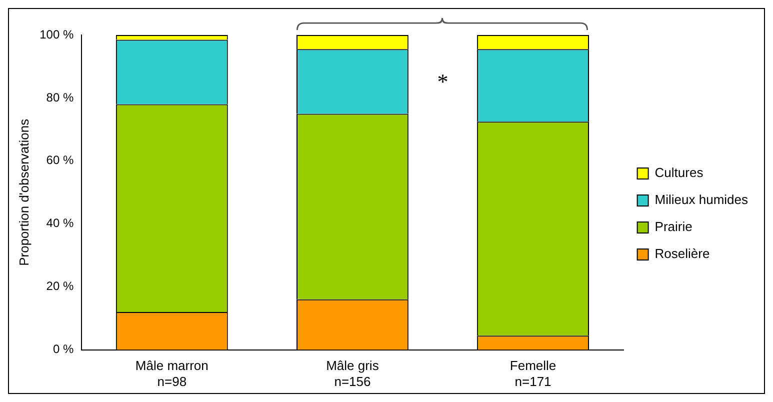 Image resolution: width=773 pixels, height=402 pixels. Describe the element at coordinates (673, 226) in the screenshot. I see `legend-label: Prairie` at that location.